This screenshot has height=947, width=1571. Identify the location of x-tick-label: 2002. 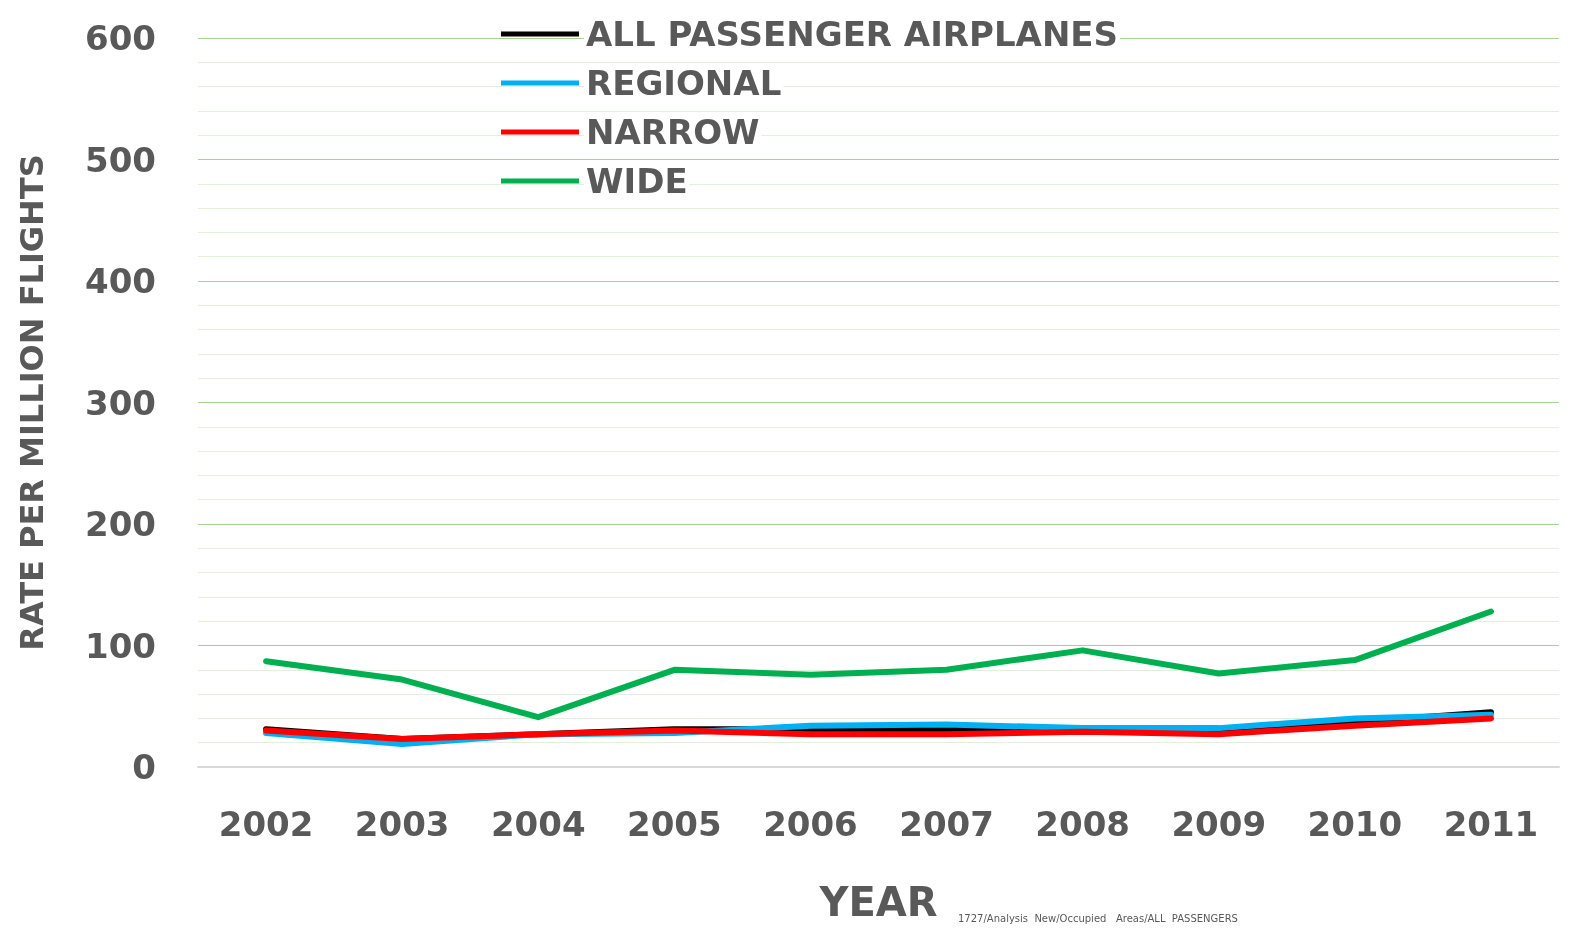
(266, 824).